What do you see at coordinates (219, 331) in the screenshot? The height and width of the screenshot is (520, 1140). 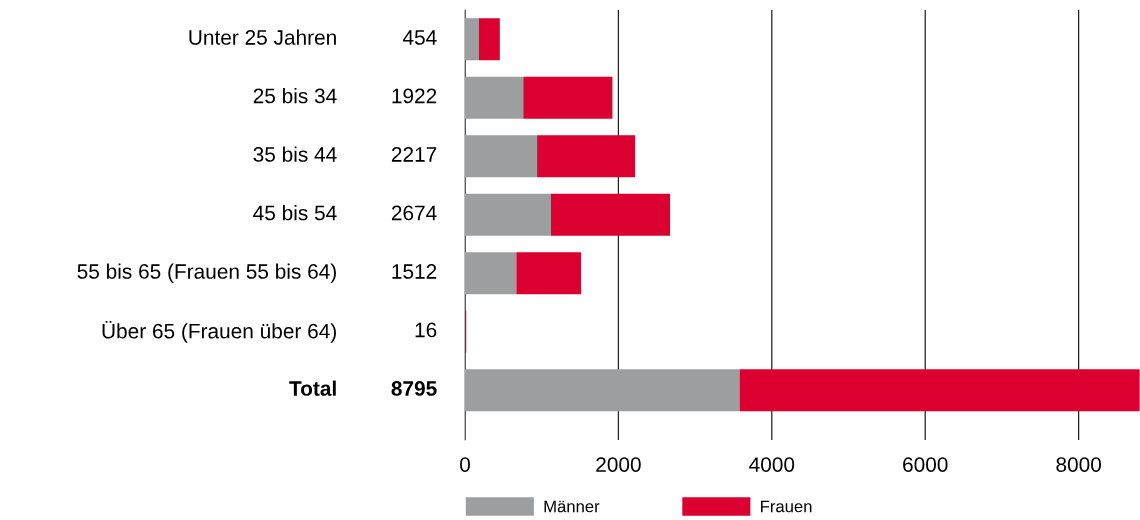 I see `y-tick-label: Über 65 (Frauen über 64)` at bounding box center [219, 331].